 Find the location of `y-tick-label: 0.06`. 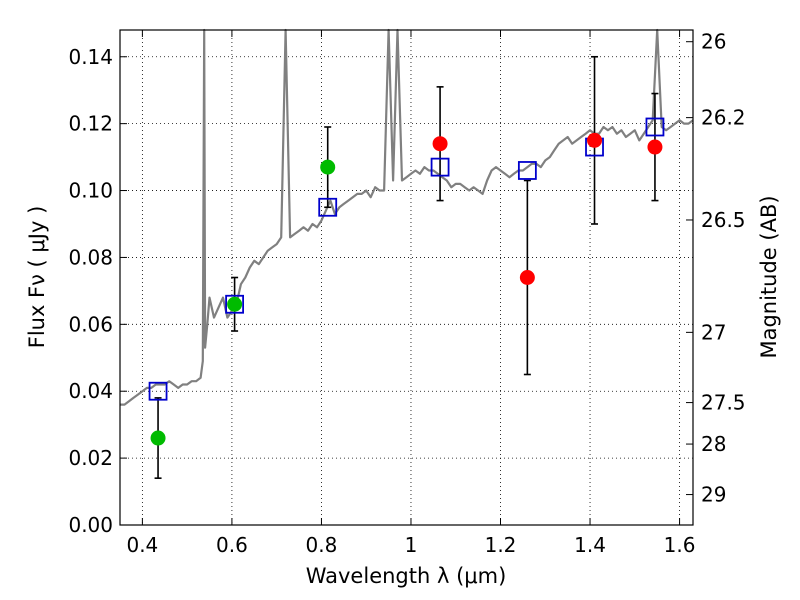

y-tick-label: 0.06 is located at coordinates (90, 324).